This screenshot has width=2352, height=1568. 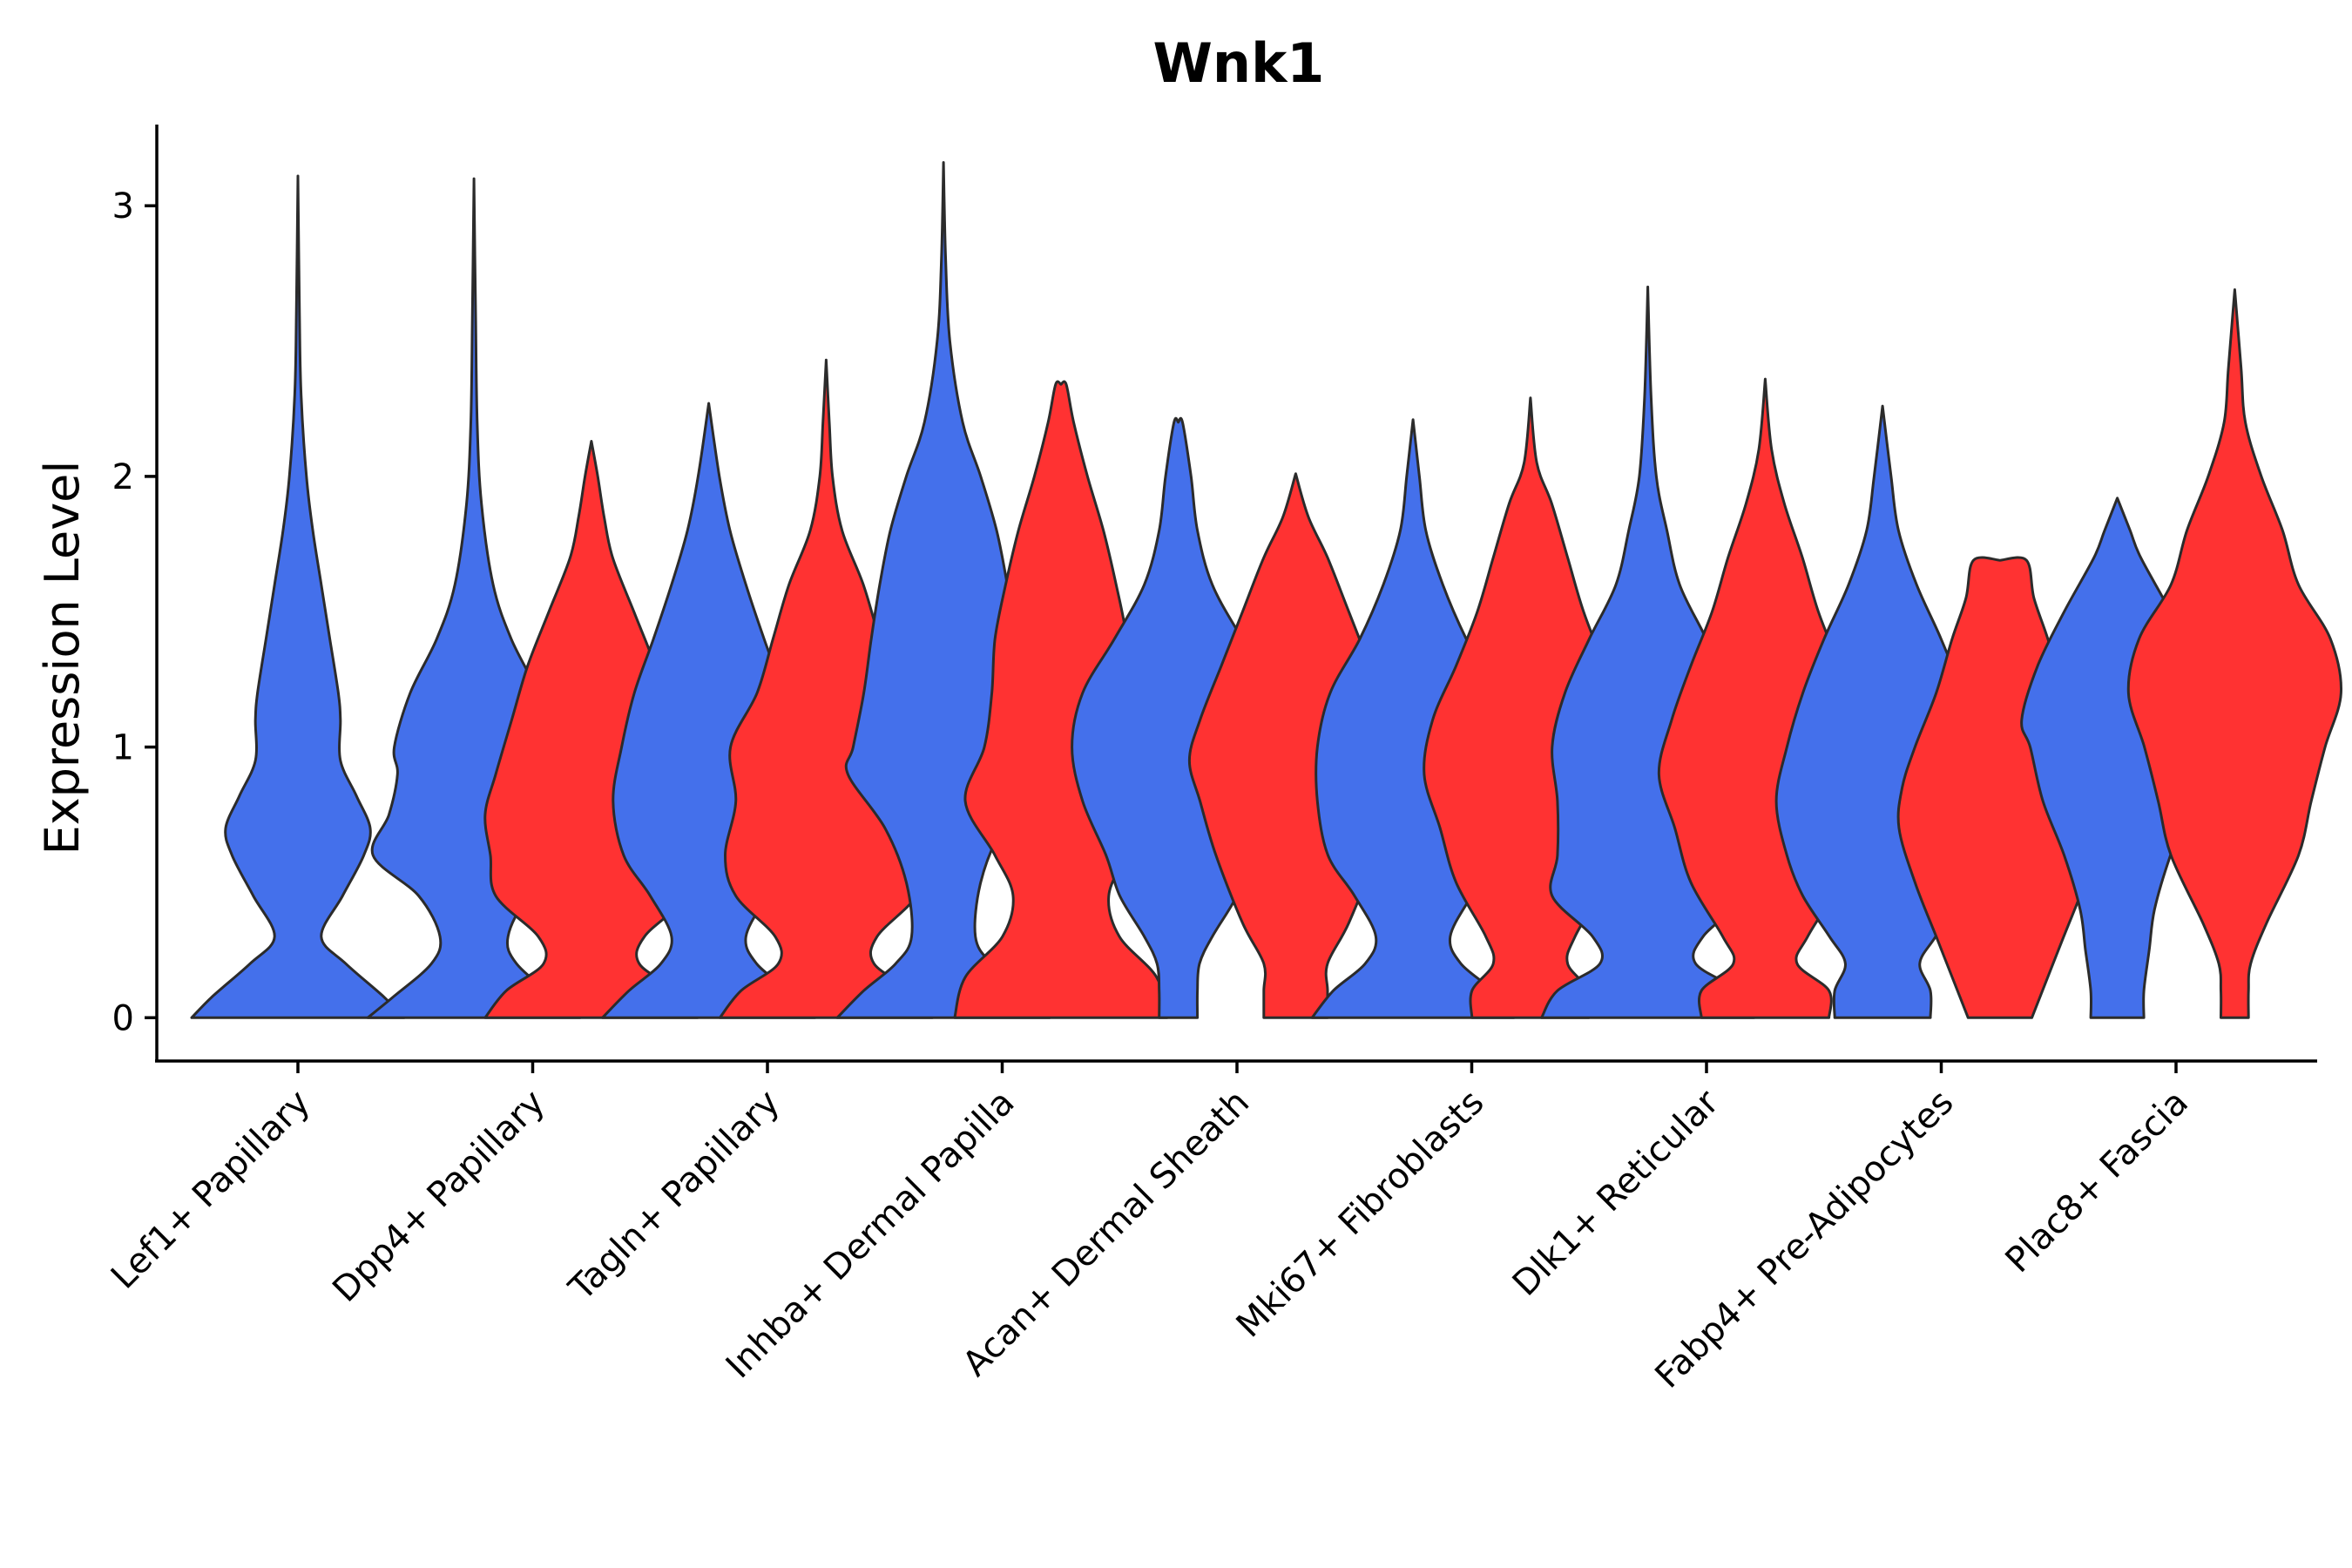 I want to click on y-tick-label-0: 0, so click(x=123, y=1018).